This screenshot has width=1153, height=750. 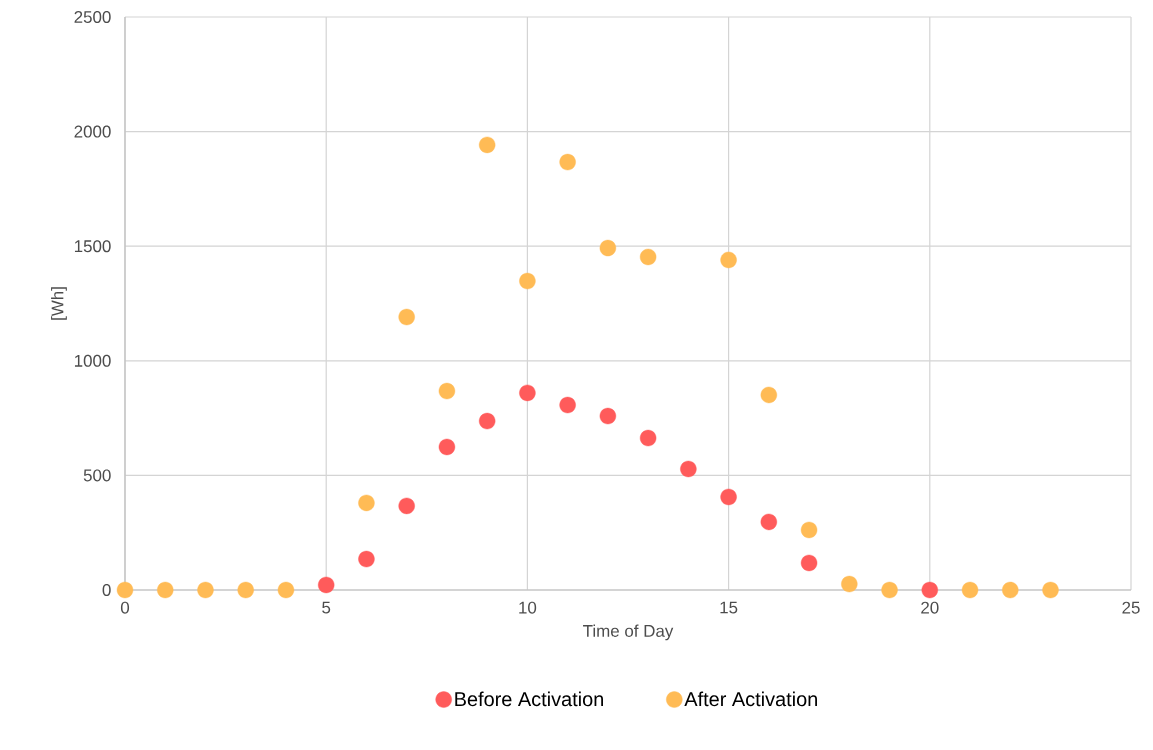 What do you see at coordinates (92, 17) in the screenshot?
I see `y-tick-label: 2500` at bounding box center [92, 17].